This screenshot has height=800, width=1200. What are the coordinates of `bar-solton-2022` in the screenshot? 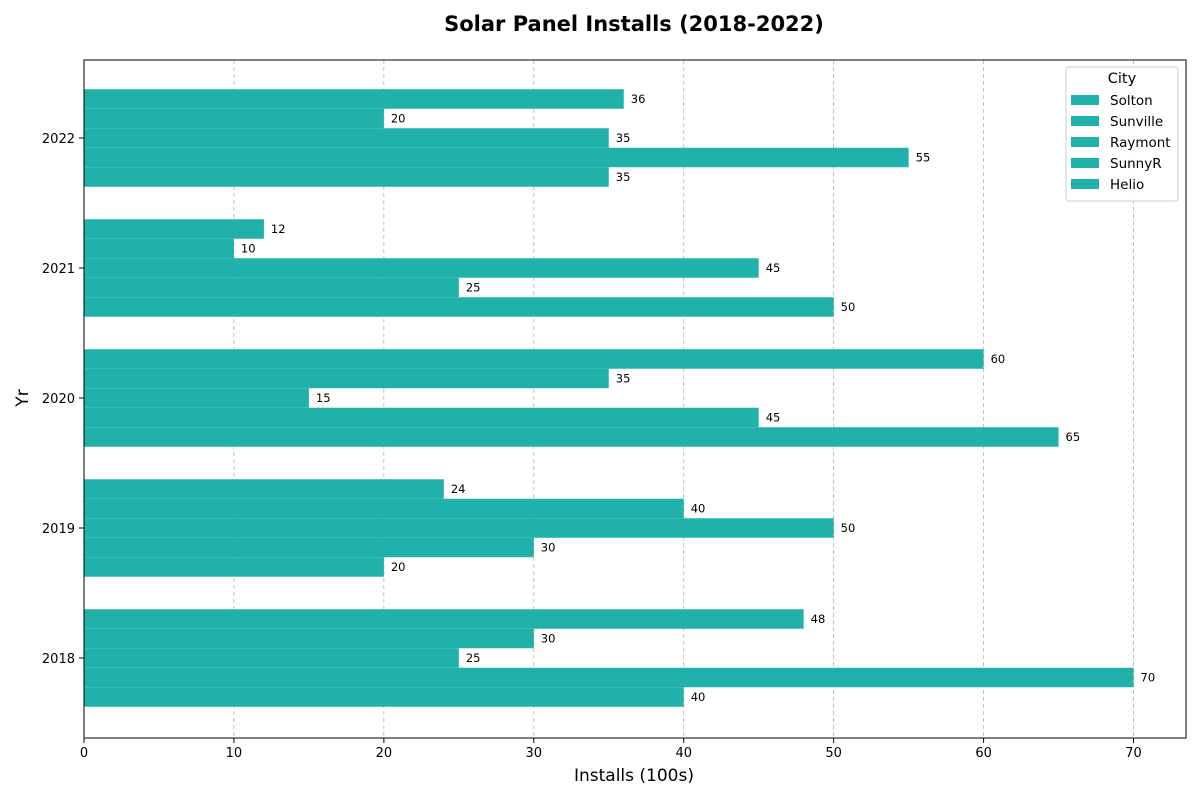 It's located at (354, 99).